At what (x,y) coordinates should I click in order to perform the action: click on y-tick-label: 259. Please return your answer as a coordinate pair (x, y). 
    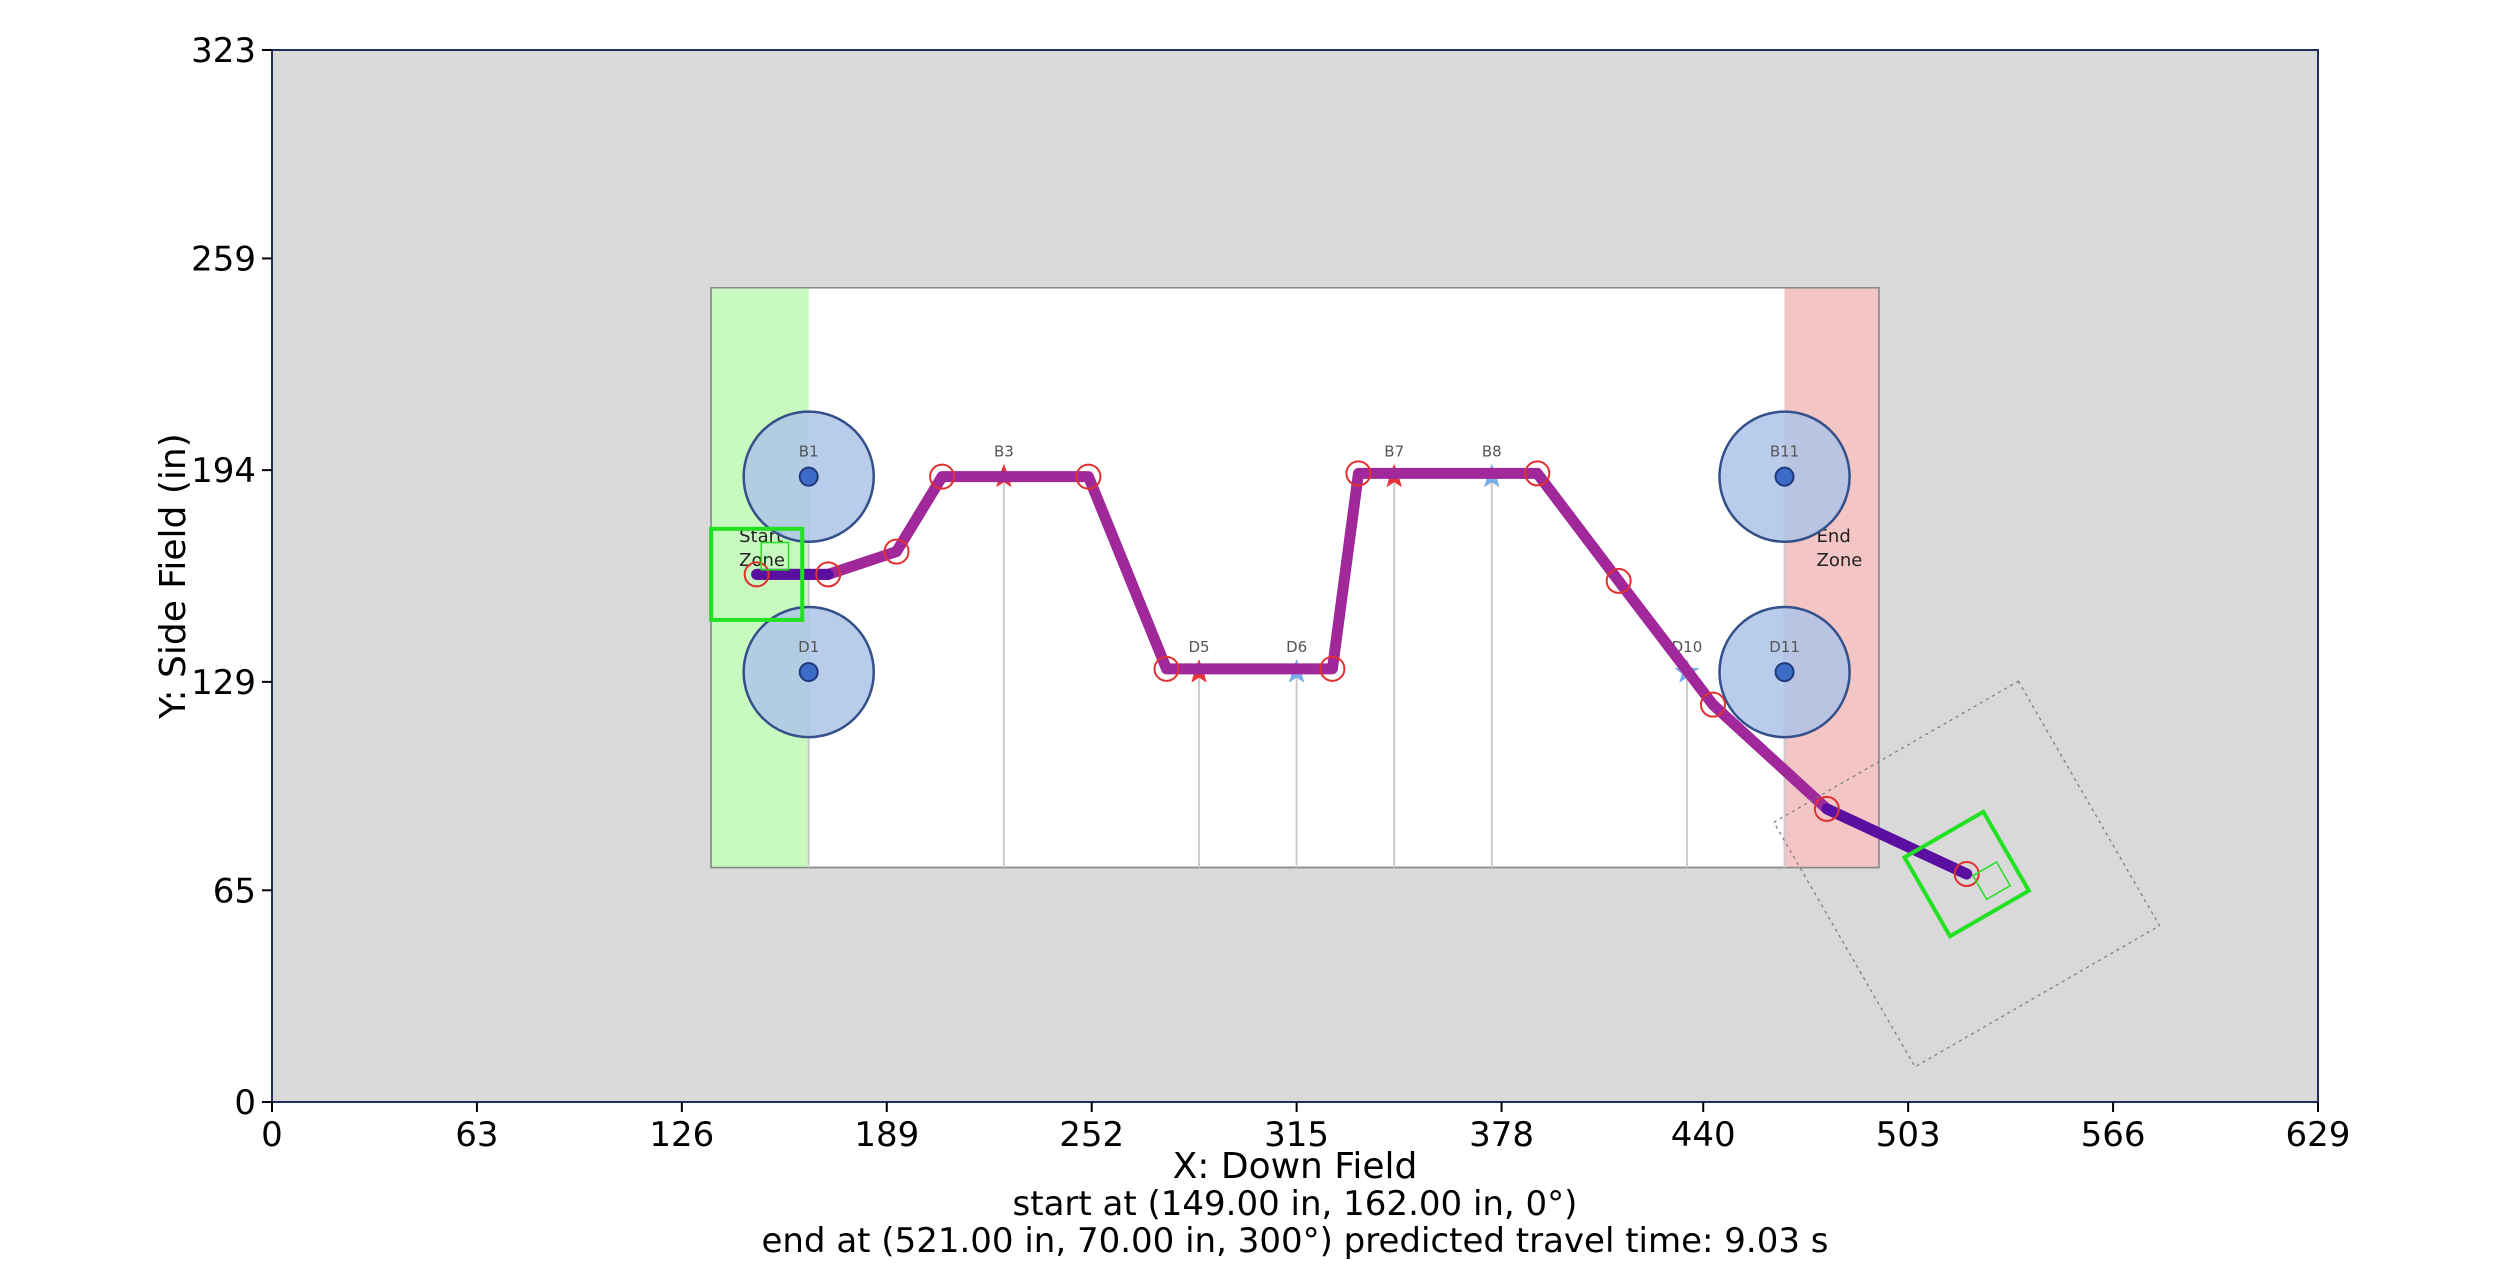
    Looking at the image, I should click on (223, 259).